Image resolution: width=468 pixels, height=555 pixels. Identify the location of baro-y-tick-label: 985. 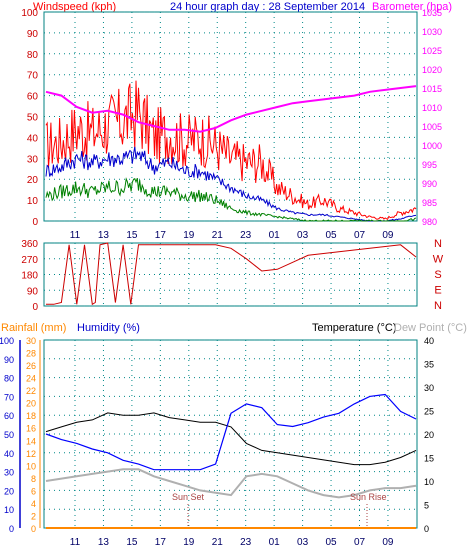
(429, 203).